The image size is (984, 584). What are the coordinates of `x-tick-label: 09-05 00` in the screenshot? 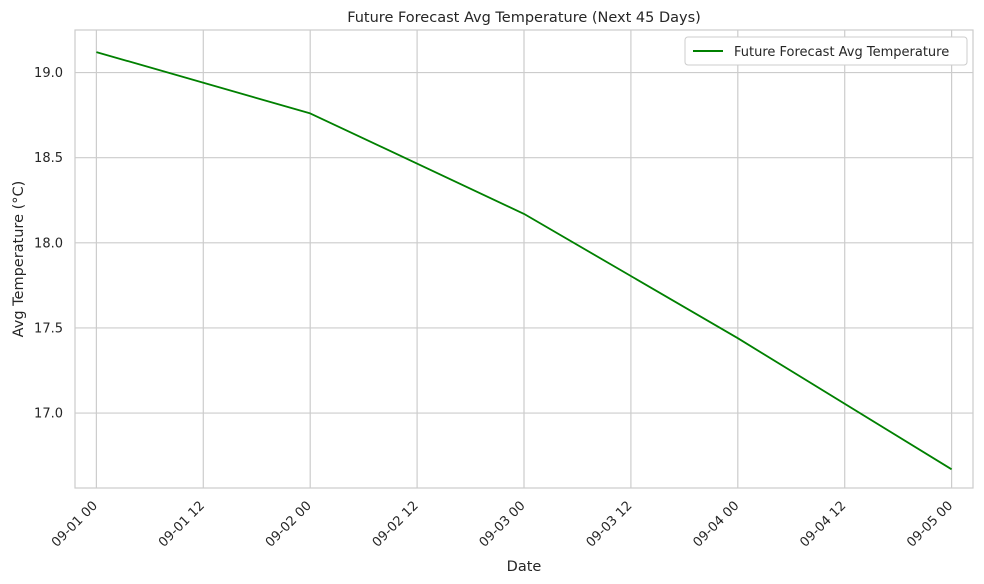 It's located at (930, 524).